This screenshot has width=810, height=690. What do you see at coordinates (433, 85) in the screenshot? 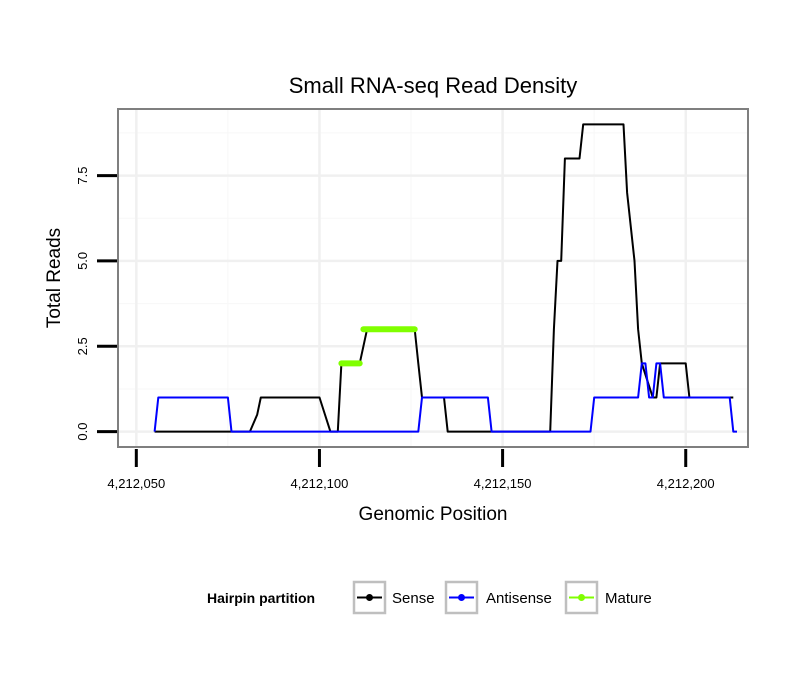
I see `chart-title: Small RNA-seq Read Density` at bounding box center [433, 85].